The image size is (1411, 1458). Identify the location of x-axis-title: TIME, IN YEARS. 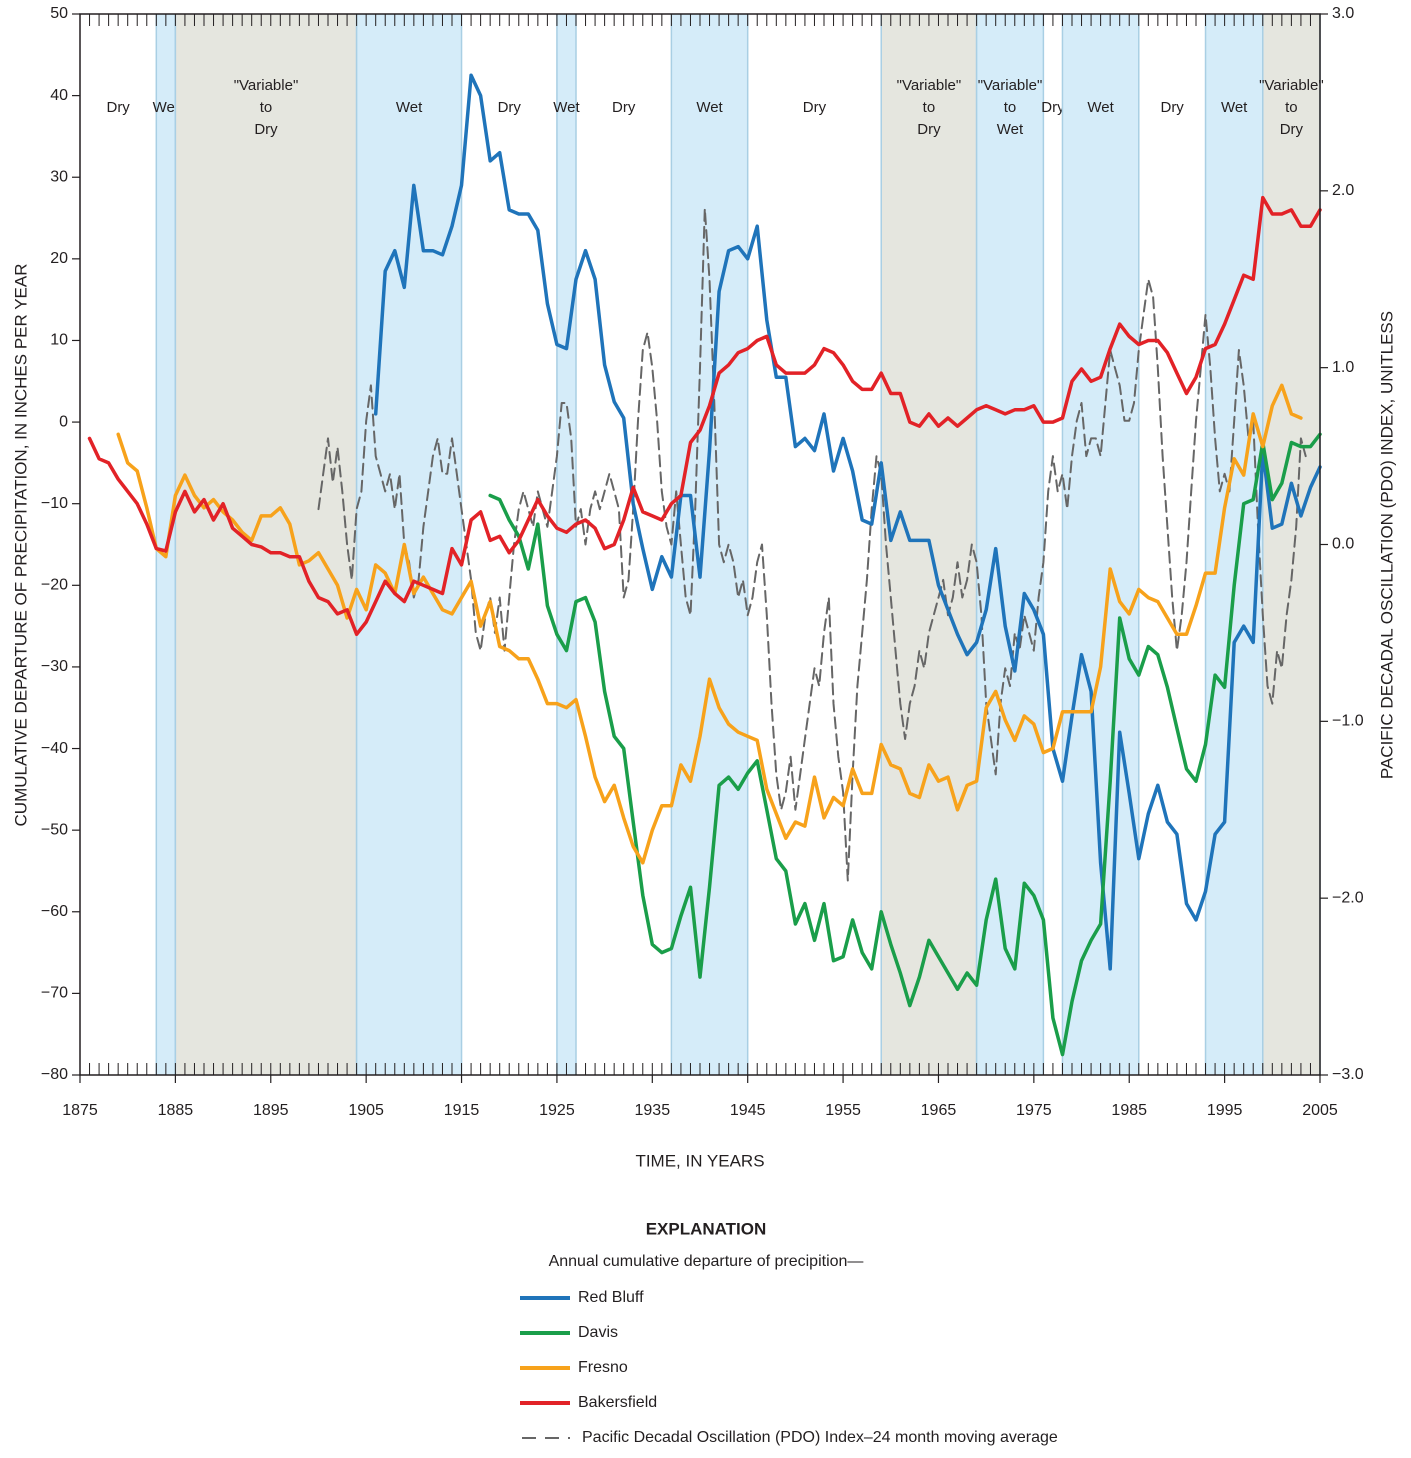
(699, 1160).